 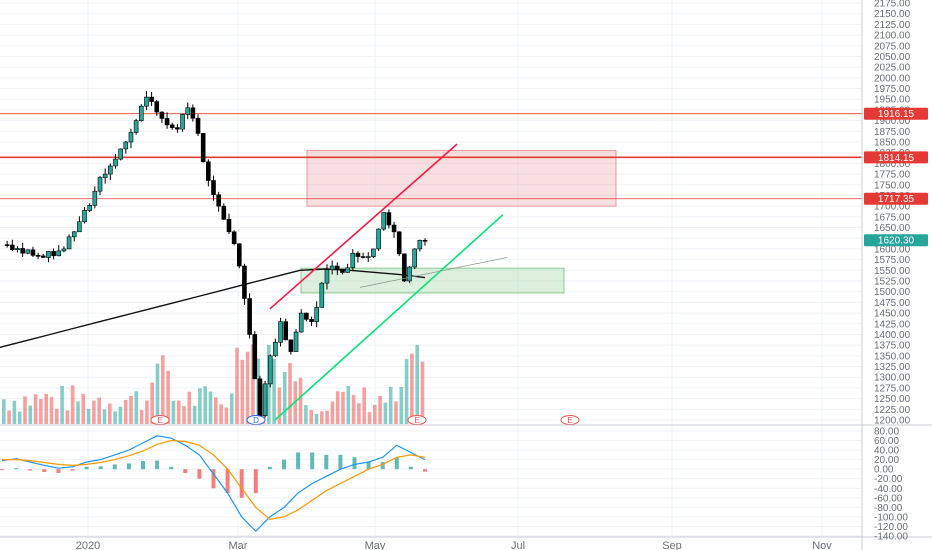 What do you see at coordinates (896, 158) in the screenshot?
I see `price-badge-label: 1814.15` at bounding box center [896, 158].